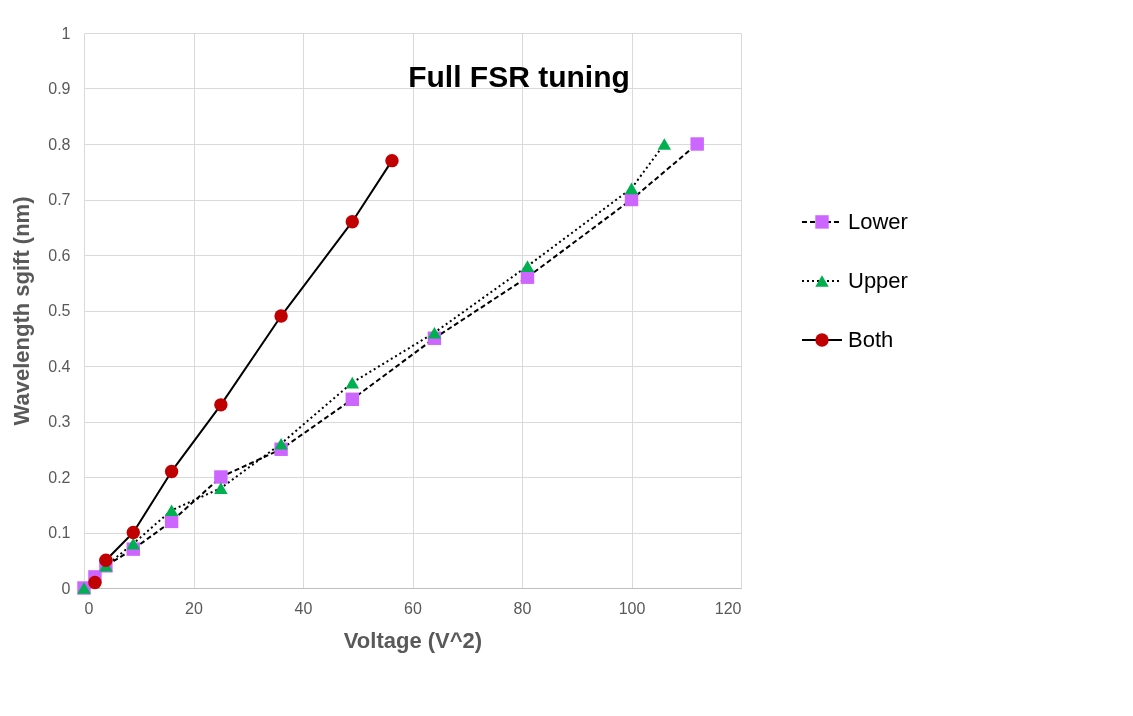 This screenshot has height=716, width=1133. Describe the element at coordinates (878, 221) in the screenshot. I see `legend-label: Lower` at that location.